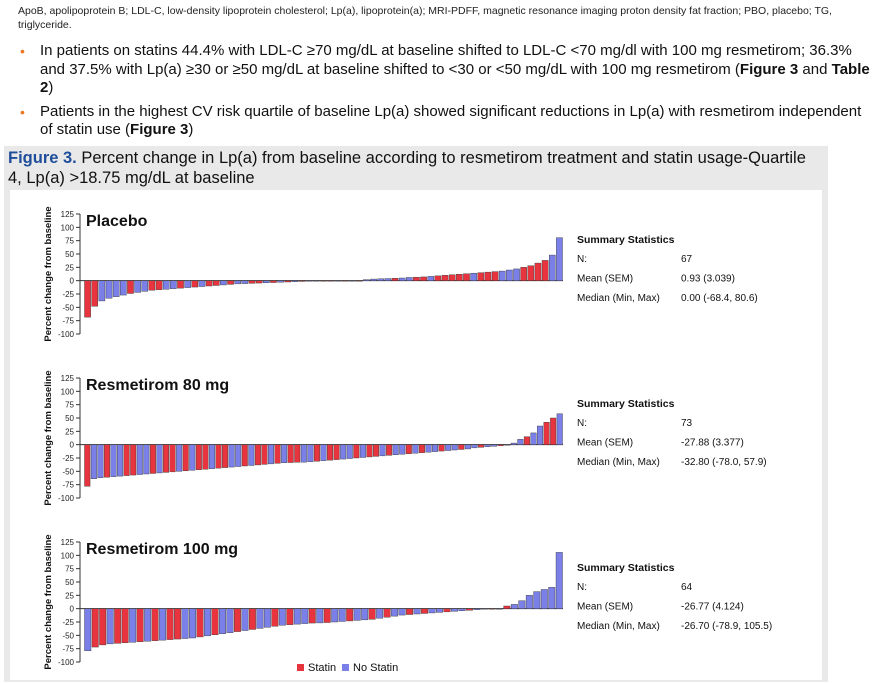 This screenshot has height=684, width=877. Describe the element at coordinates (157, 385) in the screenshot. I see `panel-title: Resmetirom 80 mg` at that location.